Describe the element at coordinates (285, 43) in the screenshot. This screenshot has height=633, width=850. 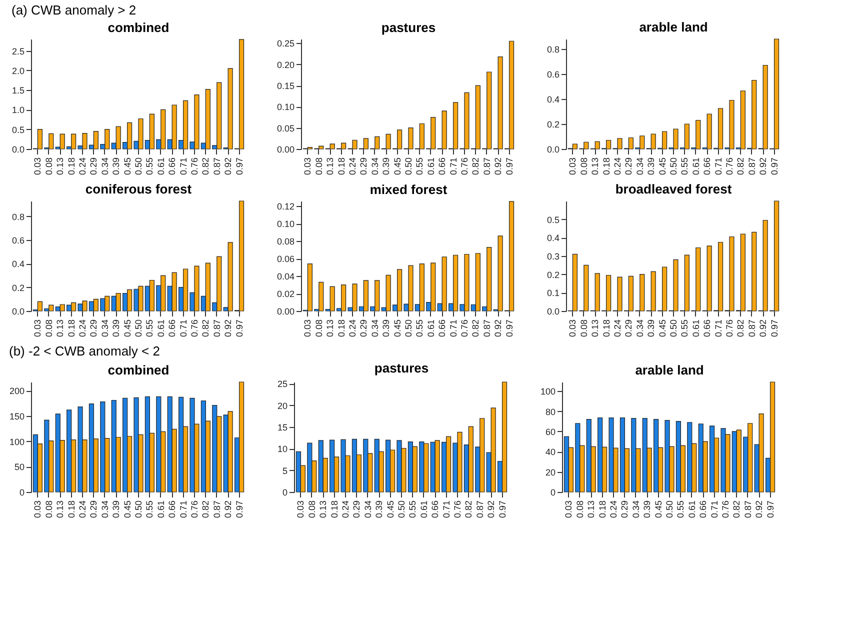
I see `y-tick-label: 0.25` at that location.